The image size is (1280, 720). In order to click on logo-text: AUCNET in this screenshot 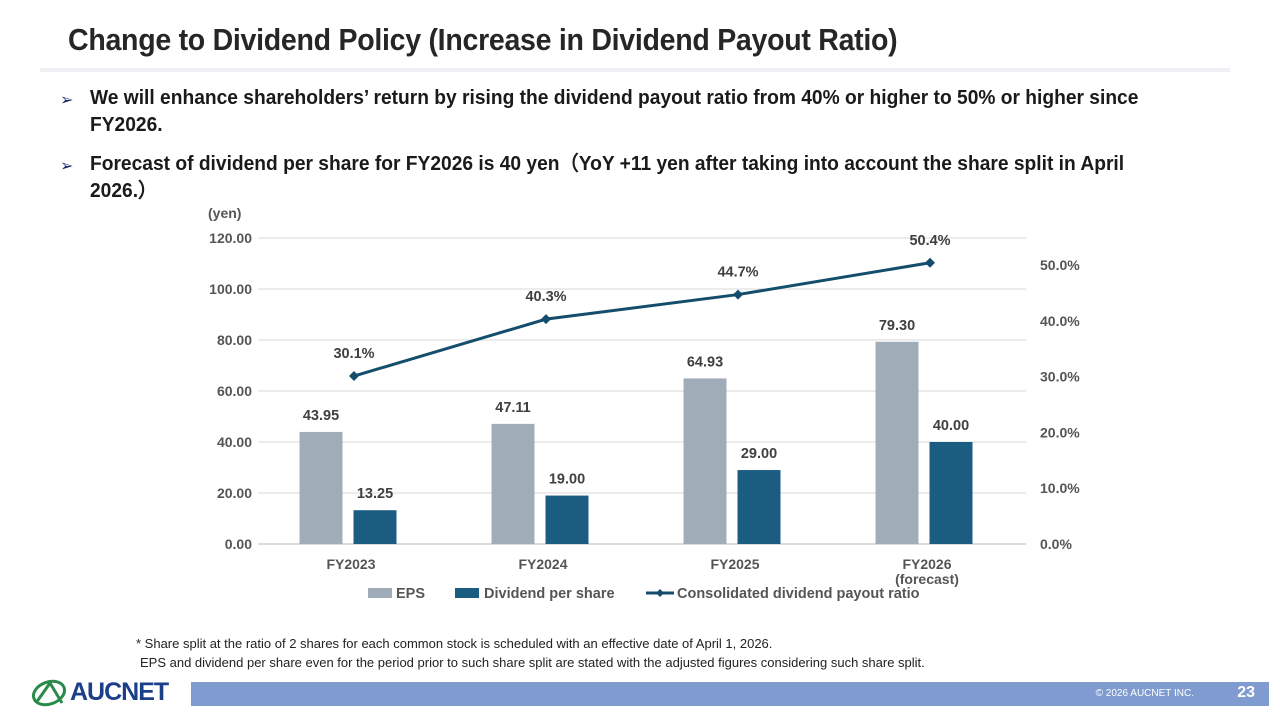, I will do `click(119, 692)`.